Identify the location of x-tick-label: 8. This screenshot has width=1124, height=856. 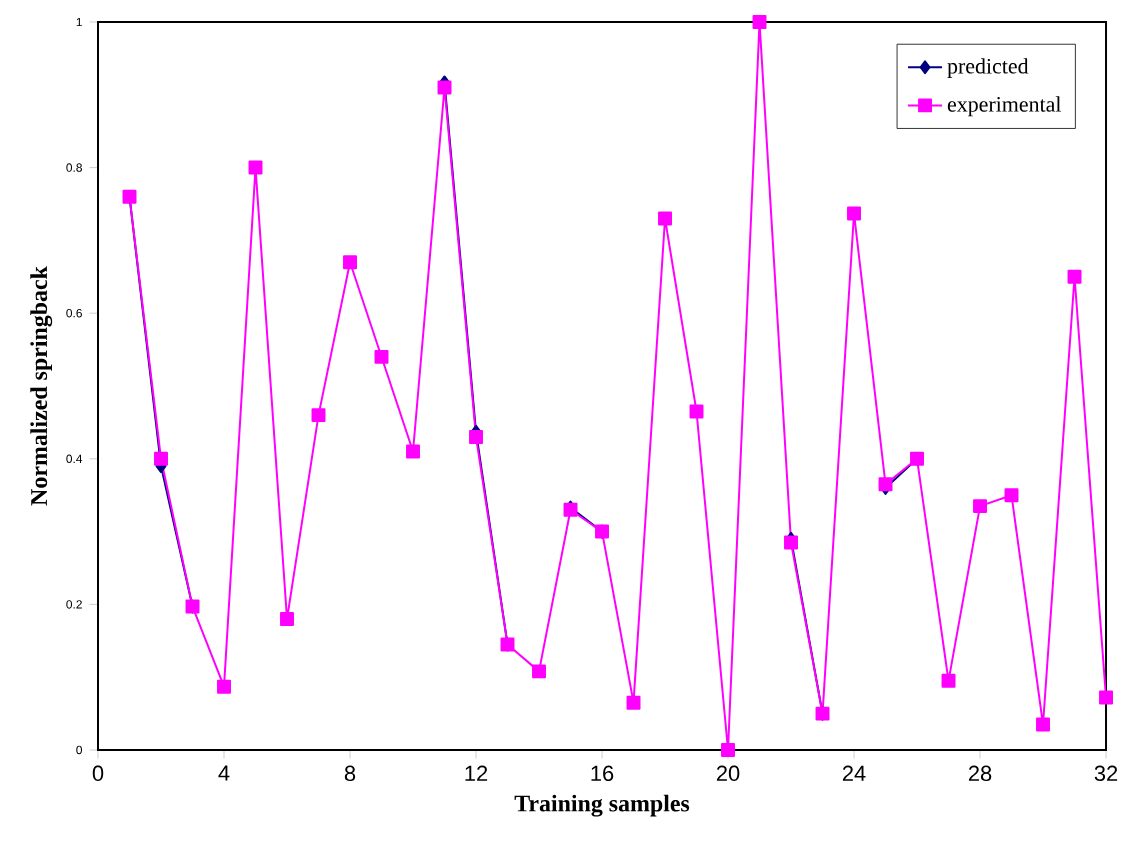
(350, 773).